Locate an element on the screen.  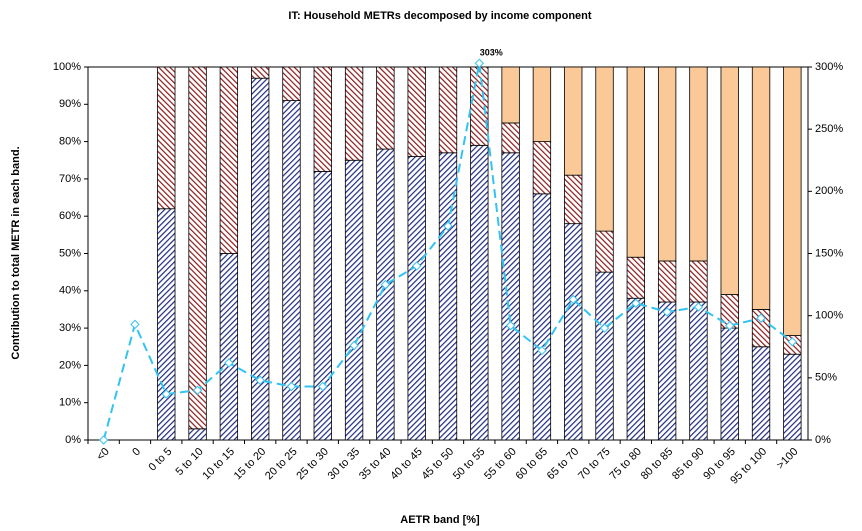
x-tick-label: 10 to 15 is located at coordinates (218, 464).